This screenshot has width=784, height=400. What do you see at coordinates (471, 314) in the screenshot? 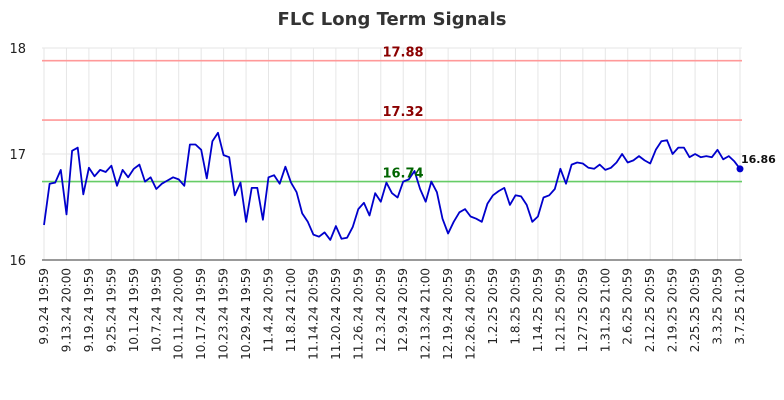
I see `x-tick-label: 12.26.24 20:59` at bounding box center [471, 314].